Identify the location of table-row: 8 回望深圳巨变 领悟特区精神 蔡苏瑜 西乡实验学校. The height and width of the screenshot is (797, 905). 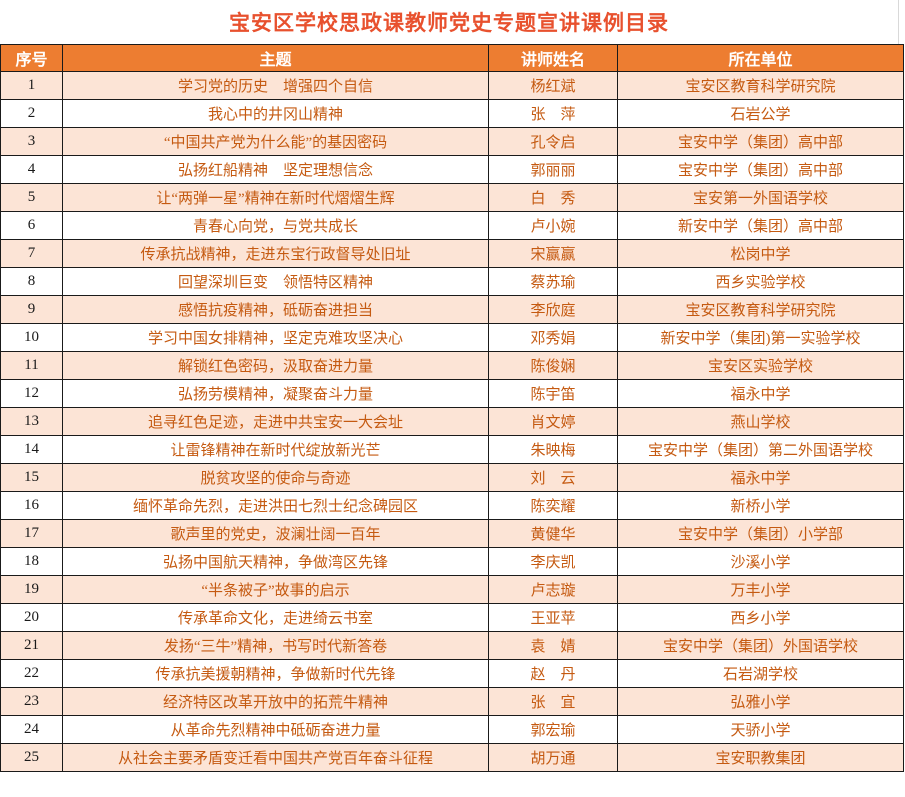
(452, 281).